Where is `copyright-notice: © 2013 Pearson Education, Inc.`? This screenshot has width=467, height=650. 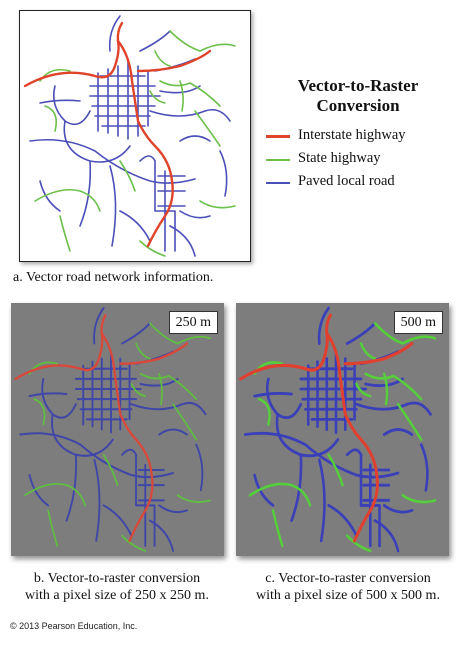 copyright-notice: © 2013 Pearson Education, Inc. is located at coordinates (74, 626).